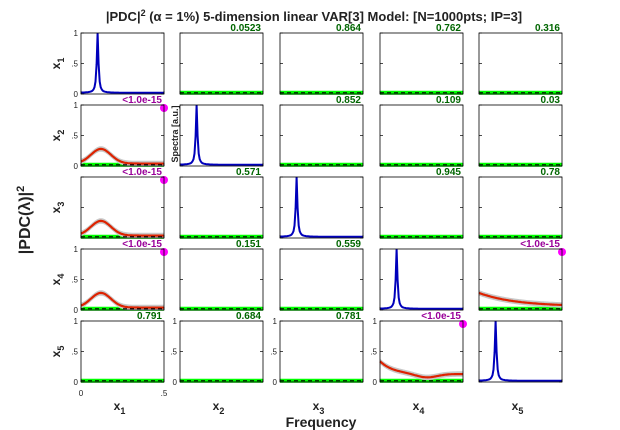  I want to click on panel-3-5: 0.78, so click(520, 203).